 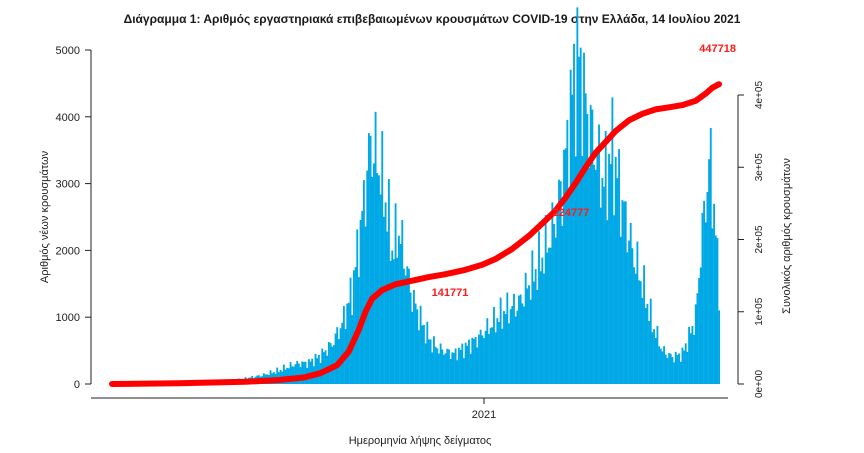 I want to click on right-tick-label: 1e+05, so click(x=759, y=311).